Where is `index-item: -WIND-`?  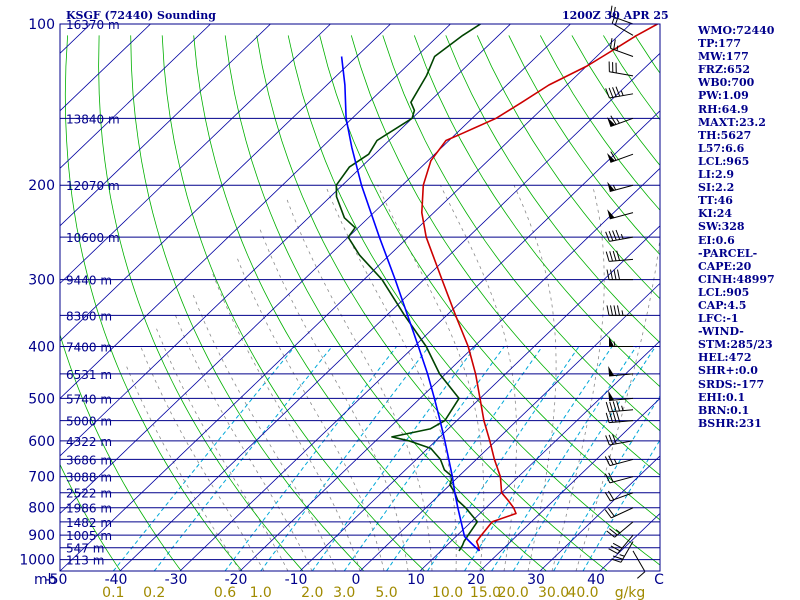 index-item: -WIND- is located at coordinates (721, 332).